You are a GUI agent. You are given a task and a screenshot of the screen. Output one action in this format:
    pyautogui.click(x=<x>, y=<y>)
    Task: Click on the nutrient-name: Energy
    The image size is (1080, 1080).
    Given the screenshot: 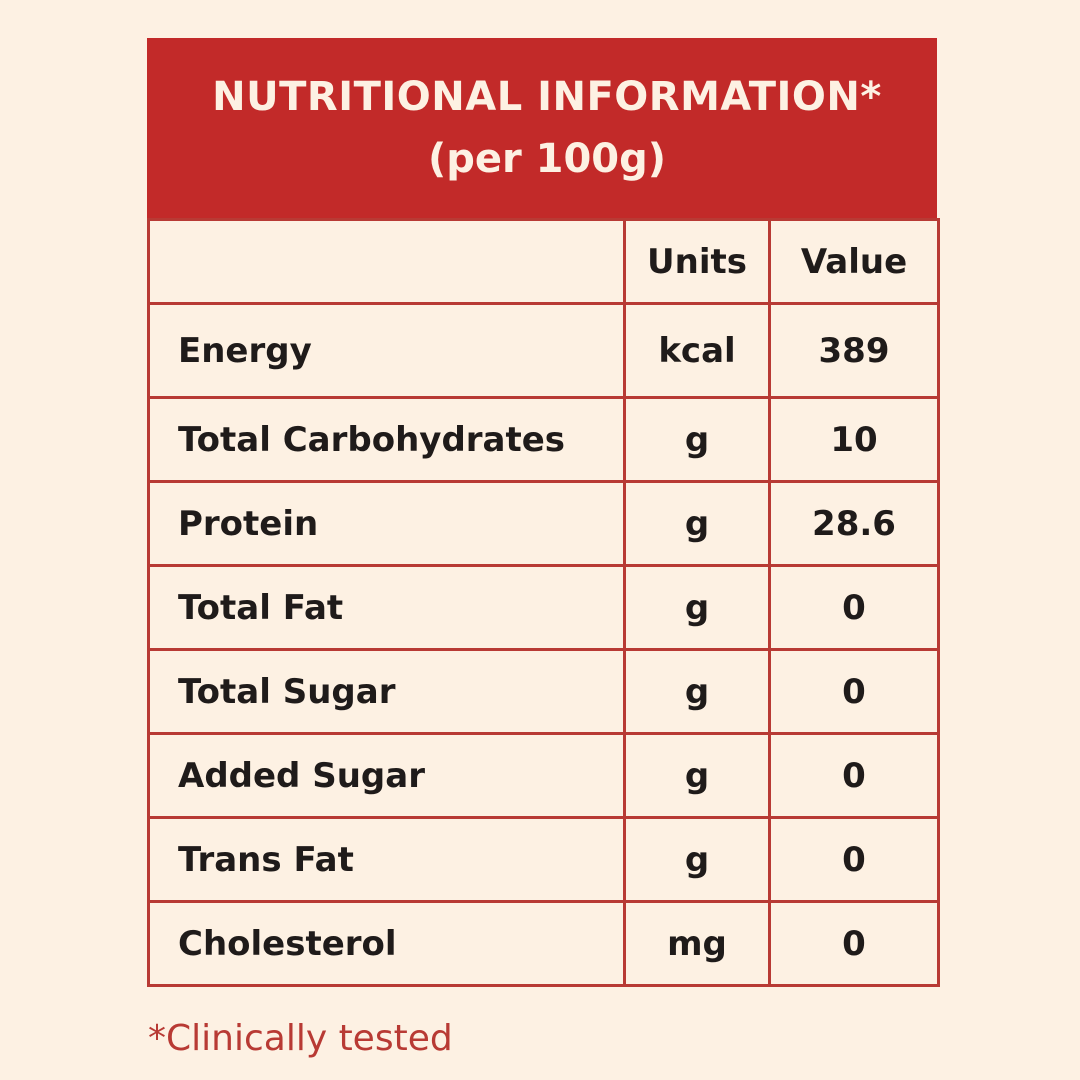 What is the action you would take?
    pyautogui.click(x=386, y=350)
    